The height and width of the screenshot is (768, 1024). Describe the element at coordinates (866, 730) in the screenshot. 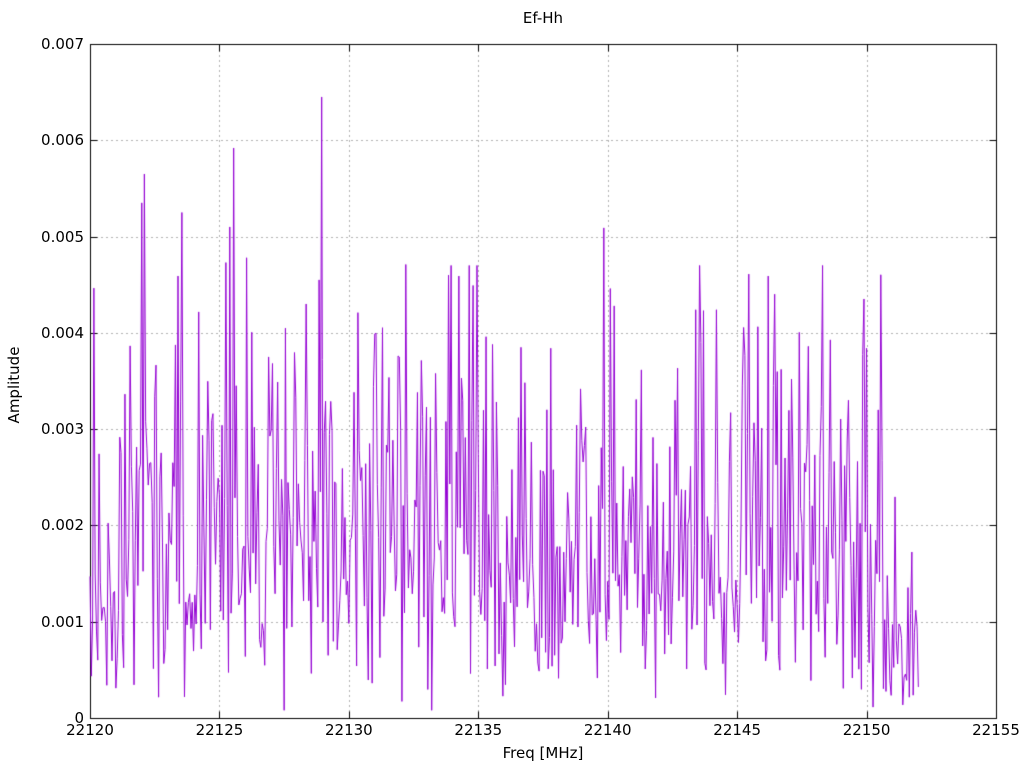

I see `x-tick-label: 22150` at that location.